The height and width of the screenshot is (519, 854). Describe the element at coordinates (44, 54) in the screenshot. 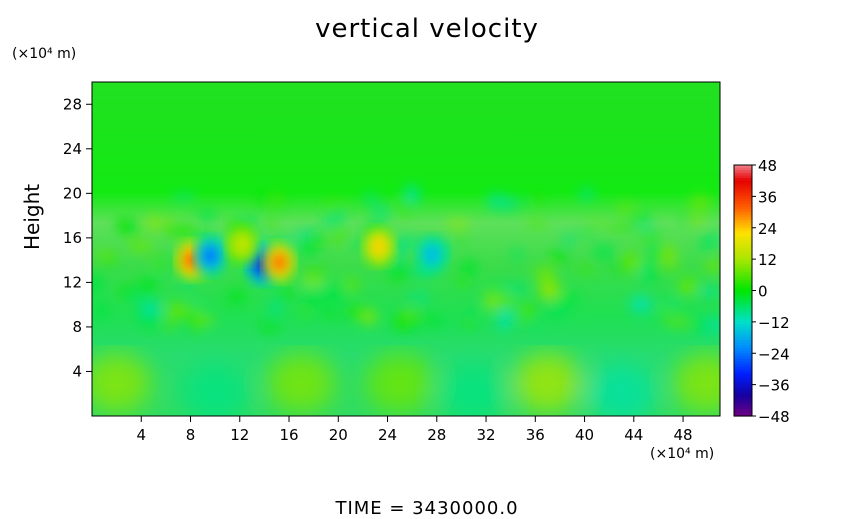

I see `y-axis-unit: (×10⁴ m)` at that location.